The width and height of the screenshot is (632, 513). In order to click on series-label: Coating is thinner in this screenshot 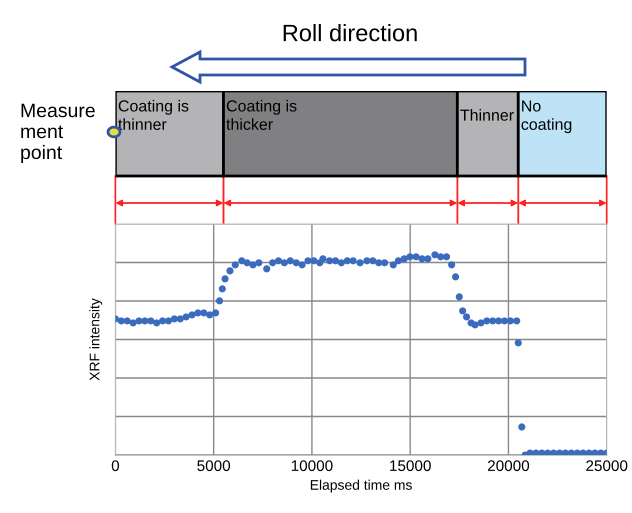, I will do `click(153, 115)`.